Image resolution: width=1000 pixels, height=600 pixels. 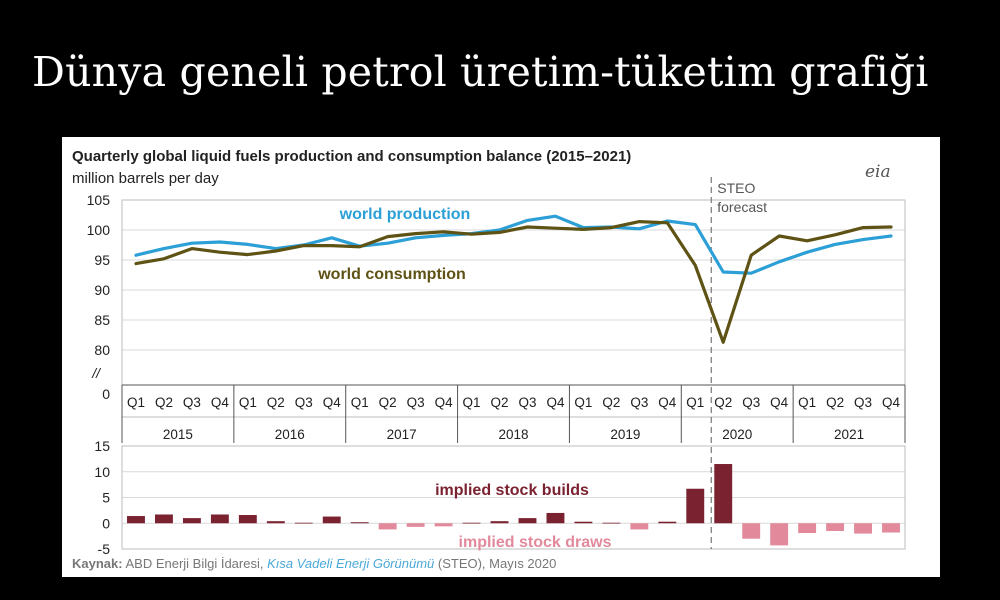 What do you see at coordinates (391, 274) in the screenshot?
I see `consumption-legend-label: world consumption` at bounding box center [391, 274].